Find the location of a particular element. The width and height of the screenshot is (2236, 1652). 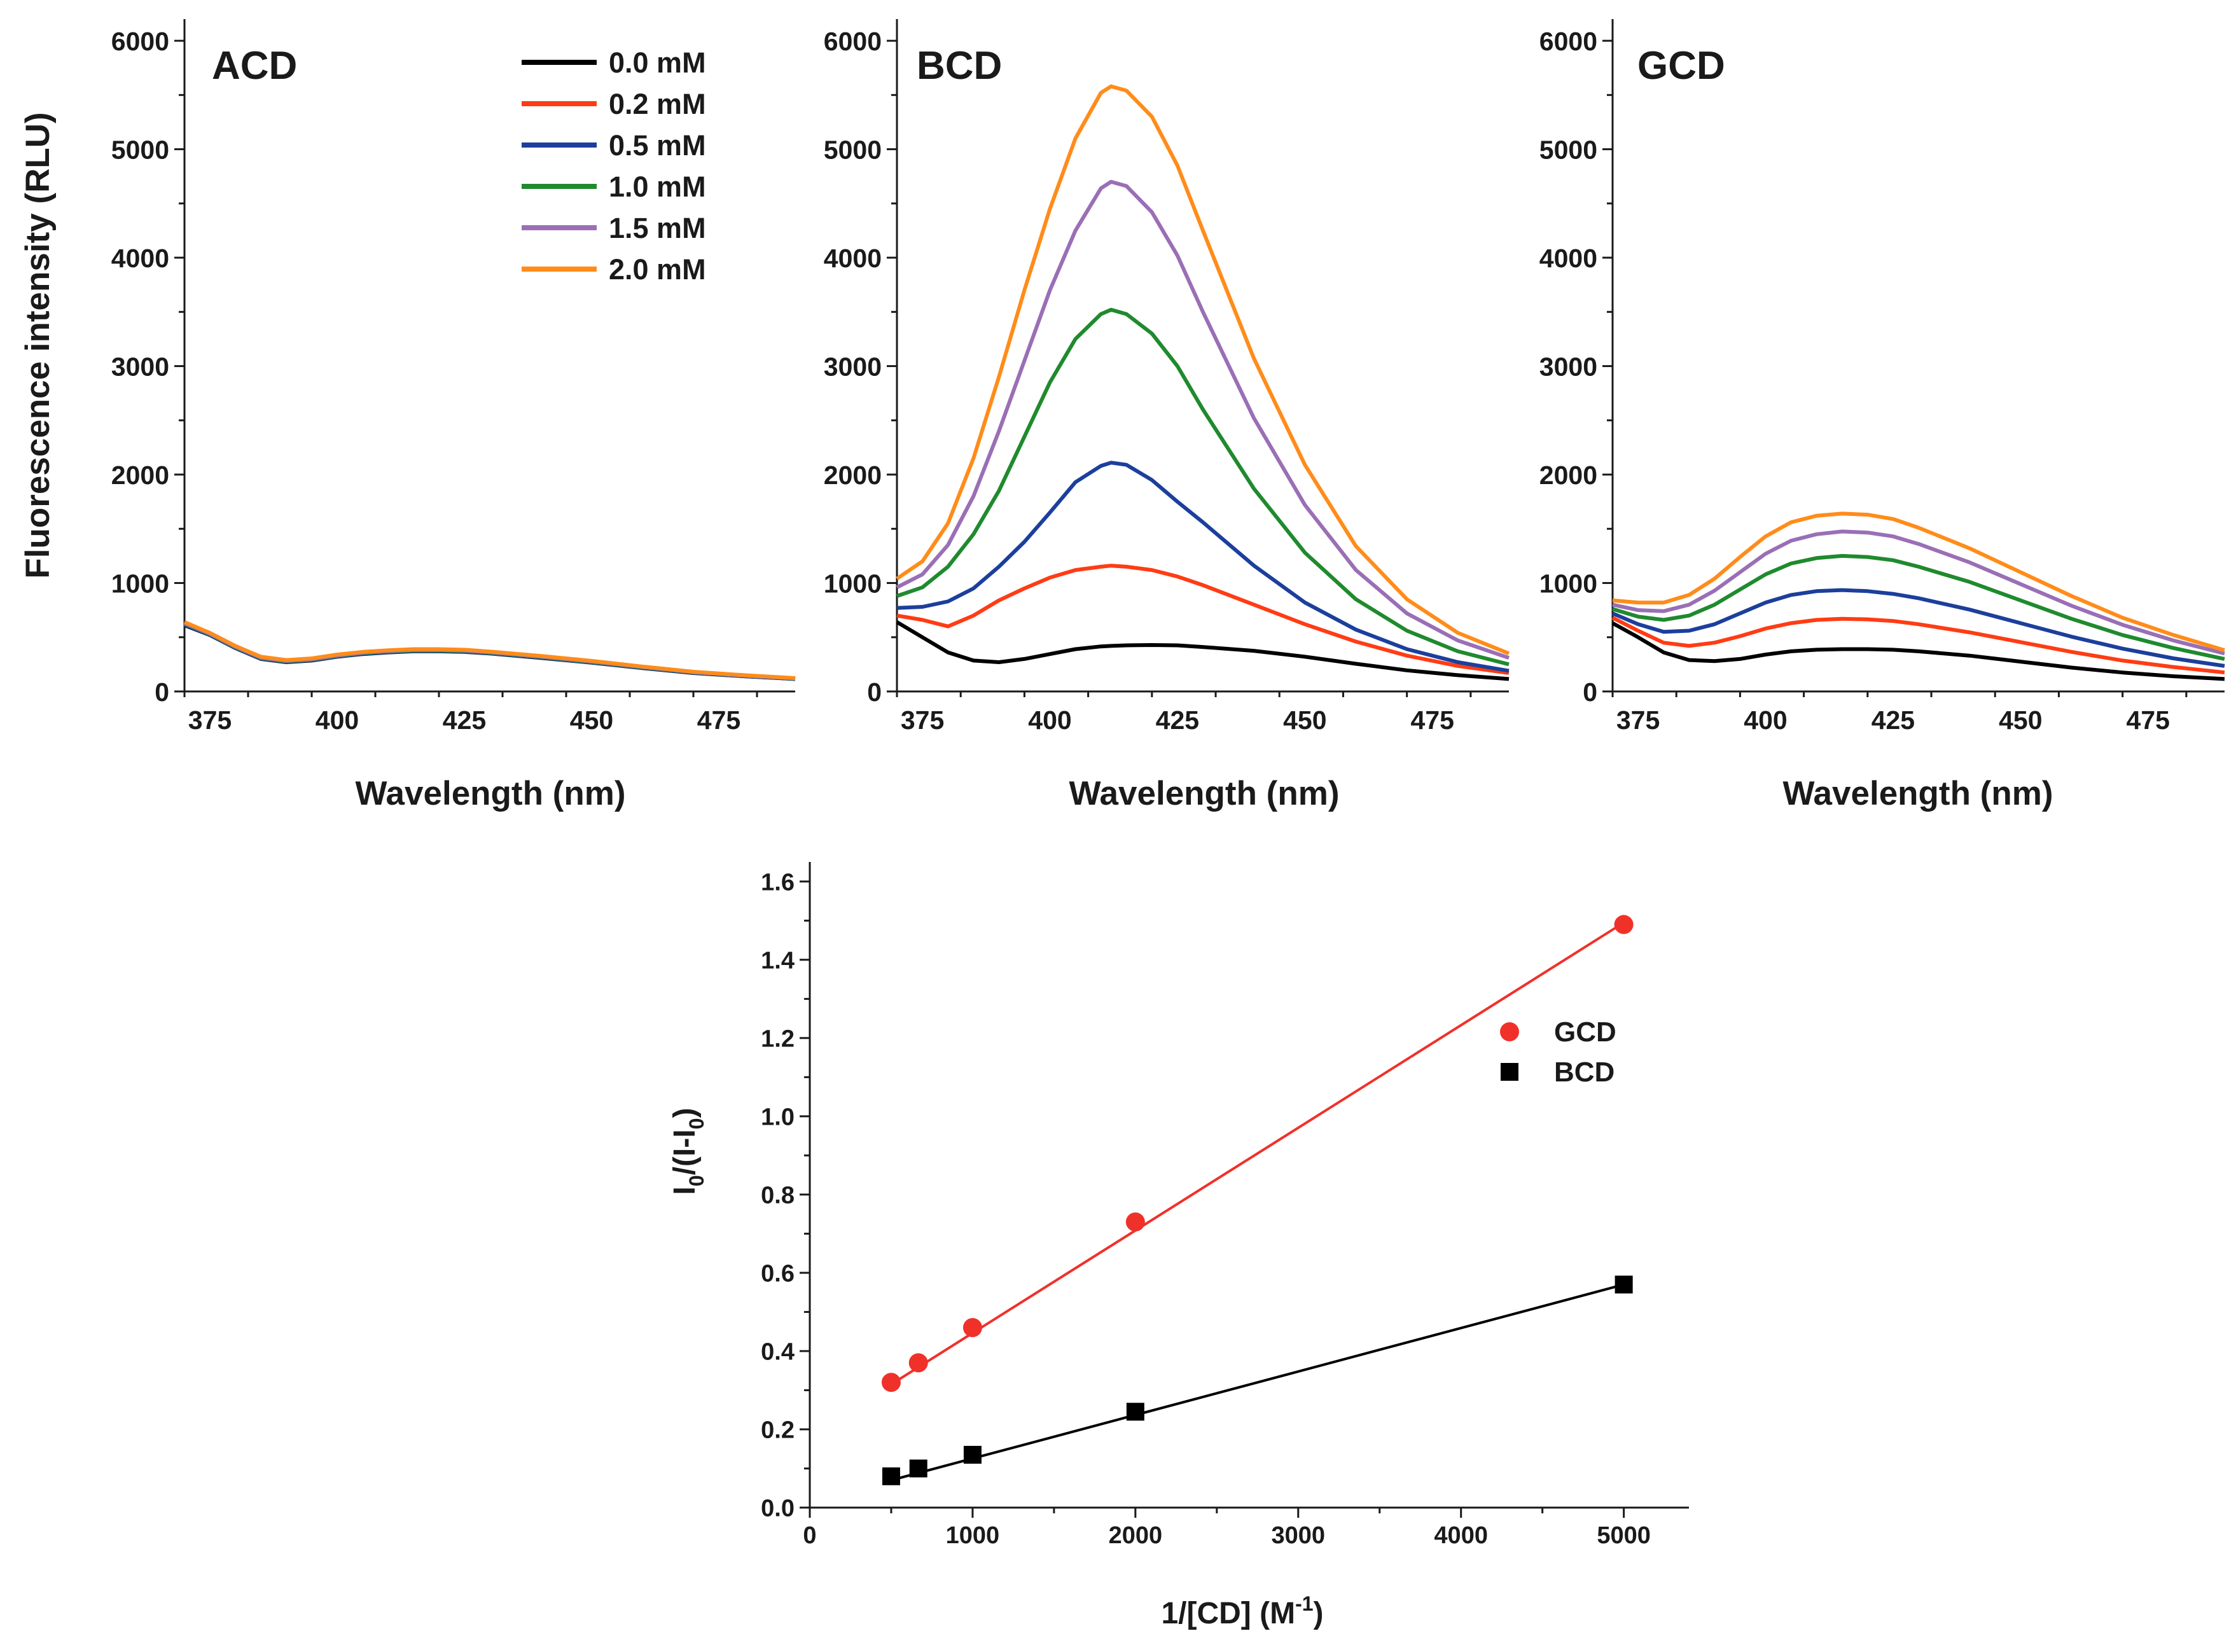

panel-acd-legend: 0.0 mM 0.2 mM 0.5 mM 1.0 mM 1.5 mM 2.0 mM is located at coordinates (614, 166).